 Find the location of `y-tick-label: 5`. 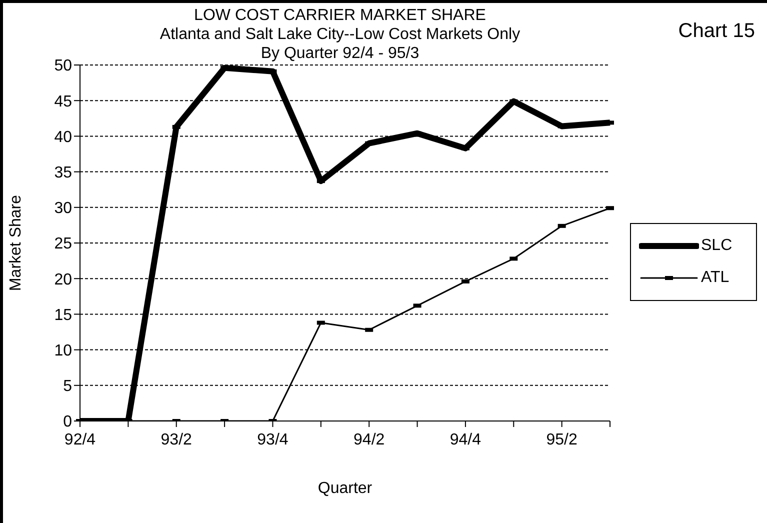

y-tick-label: 5 is located at coordinates (67, 387).